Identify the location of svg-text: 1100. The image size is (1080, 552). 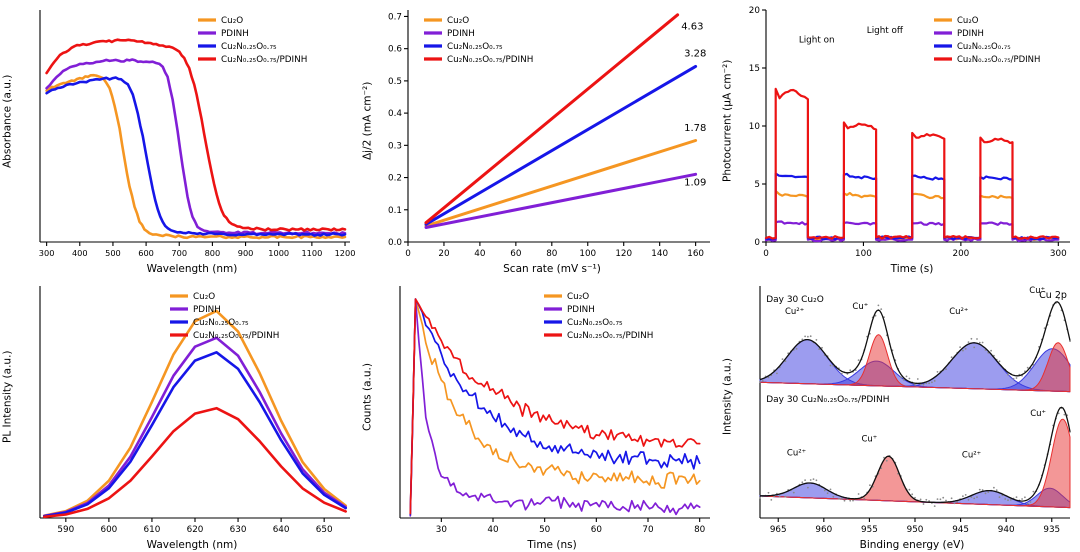
(311, 253).